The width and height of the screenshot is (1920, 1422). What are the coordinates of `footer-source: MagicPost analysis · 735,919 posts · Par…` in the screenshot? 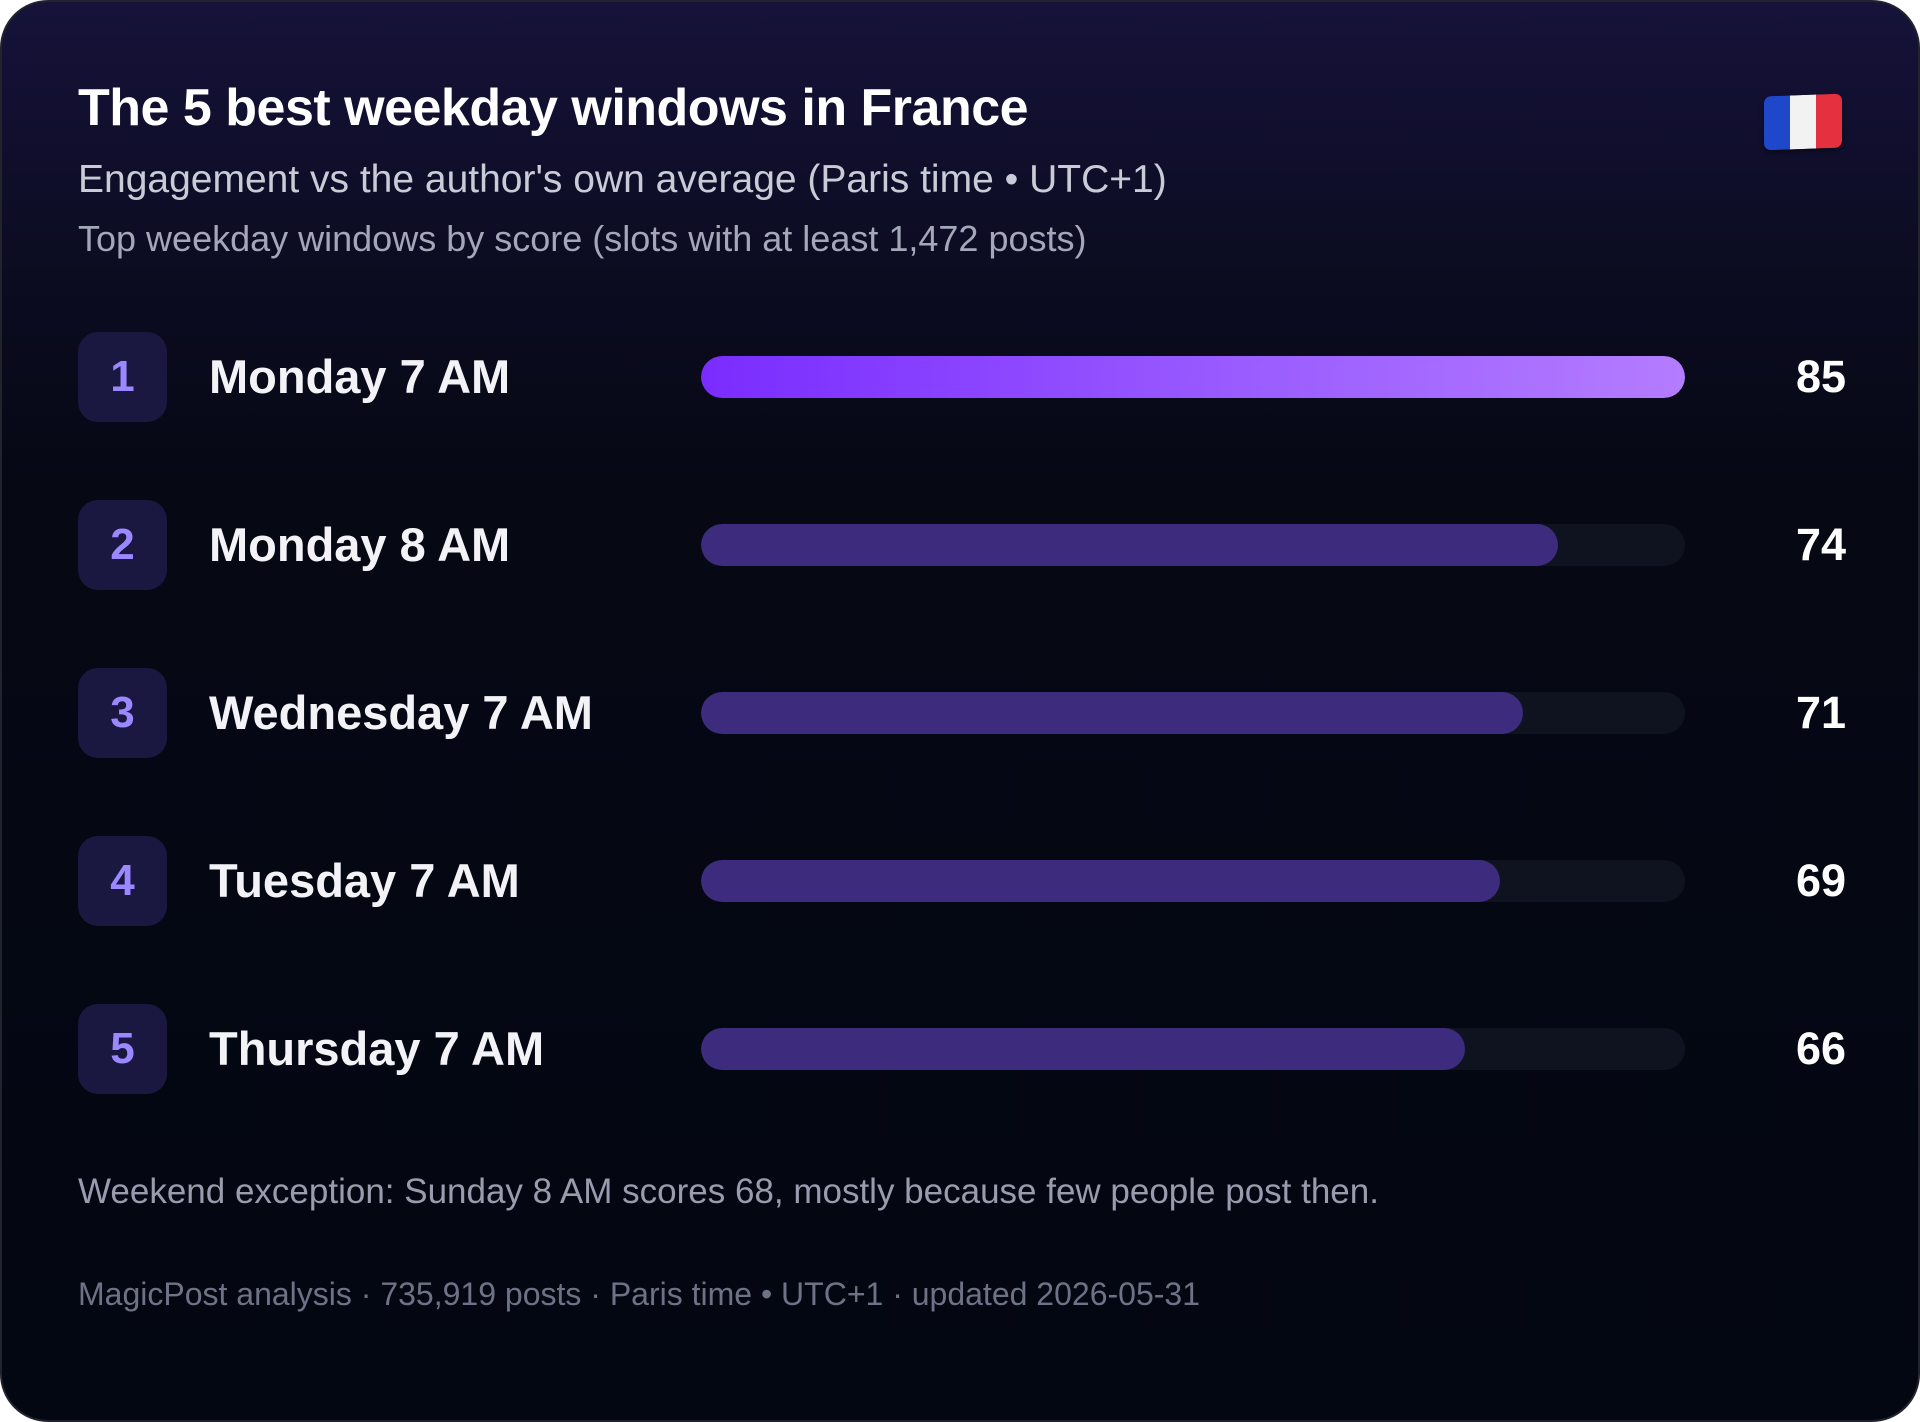 It's located at (639, 1294).